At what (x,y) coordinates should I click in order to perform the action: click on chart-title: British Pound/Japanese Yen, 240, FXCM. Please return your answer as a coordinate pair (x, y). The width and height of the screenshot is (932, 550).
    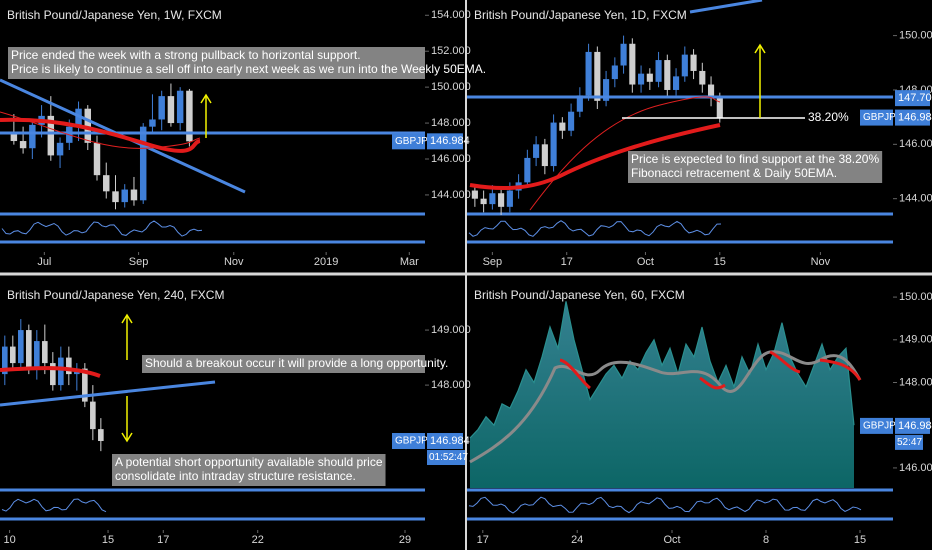
    Looking at the image, I should click on (115, 295).